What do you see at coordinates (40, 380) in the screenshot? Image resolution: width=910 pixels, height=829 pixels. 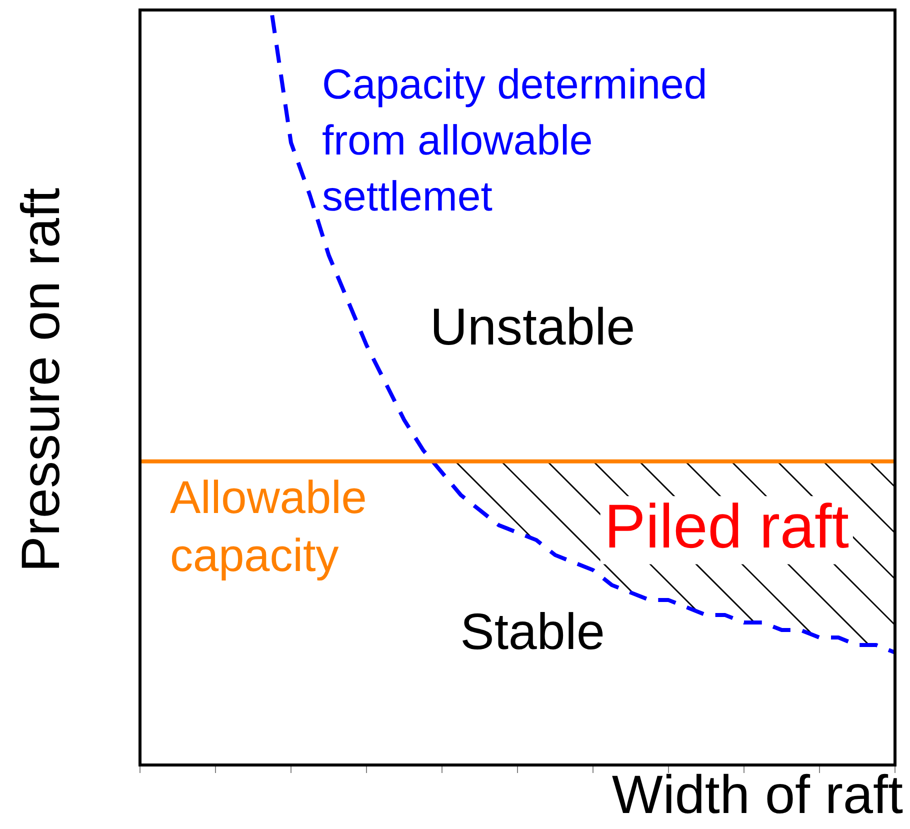 I see `y-axis-title: Pressure on raft` at bounding box center [40, 380].